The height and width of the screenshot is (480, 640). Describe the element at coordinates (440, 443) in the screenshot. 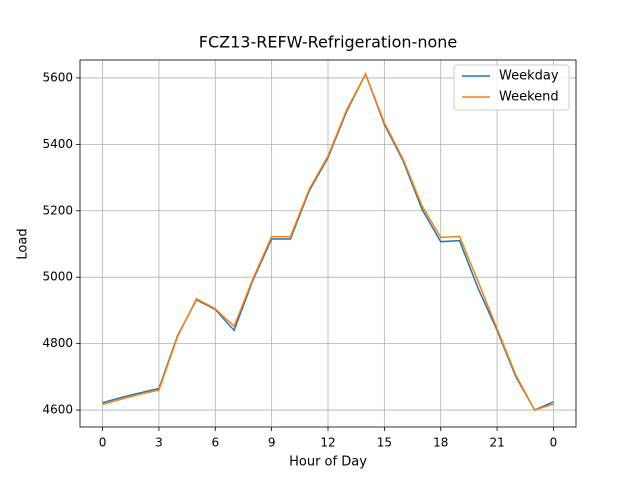

I see `x-tick-label: 18` at that location.